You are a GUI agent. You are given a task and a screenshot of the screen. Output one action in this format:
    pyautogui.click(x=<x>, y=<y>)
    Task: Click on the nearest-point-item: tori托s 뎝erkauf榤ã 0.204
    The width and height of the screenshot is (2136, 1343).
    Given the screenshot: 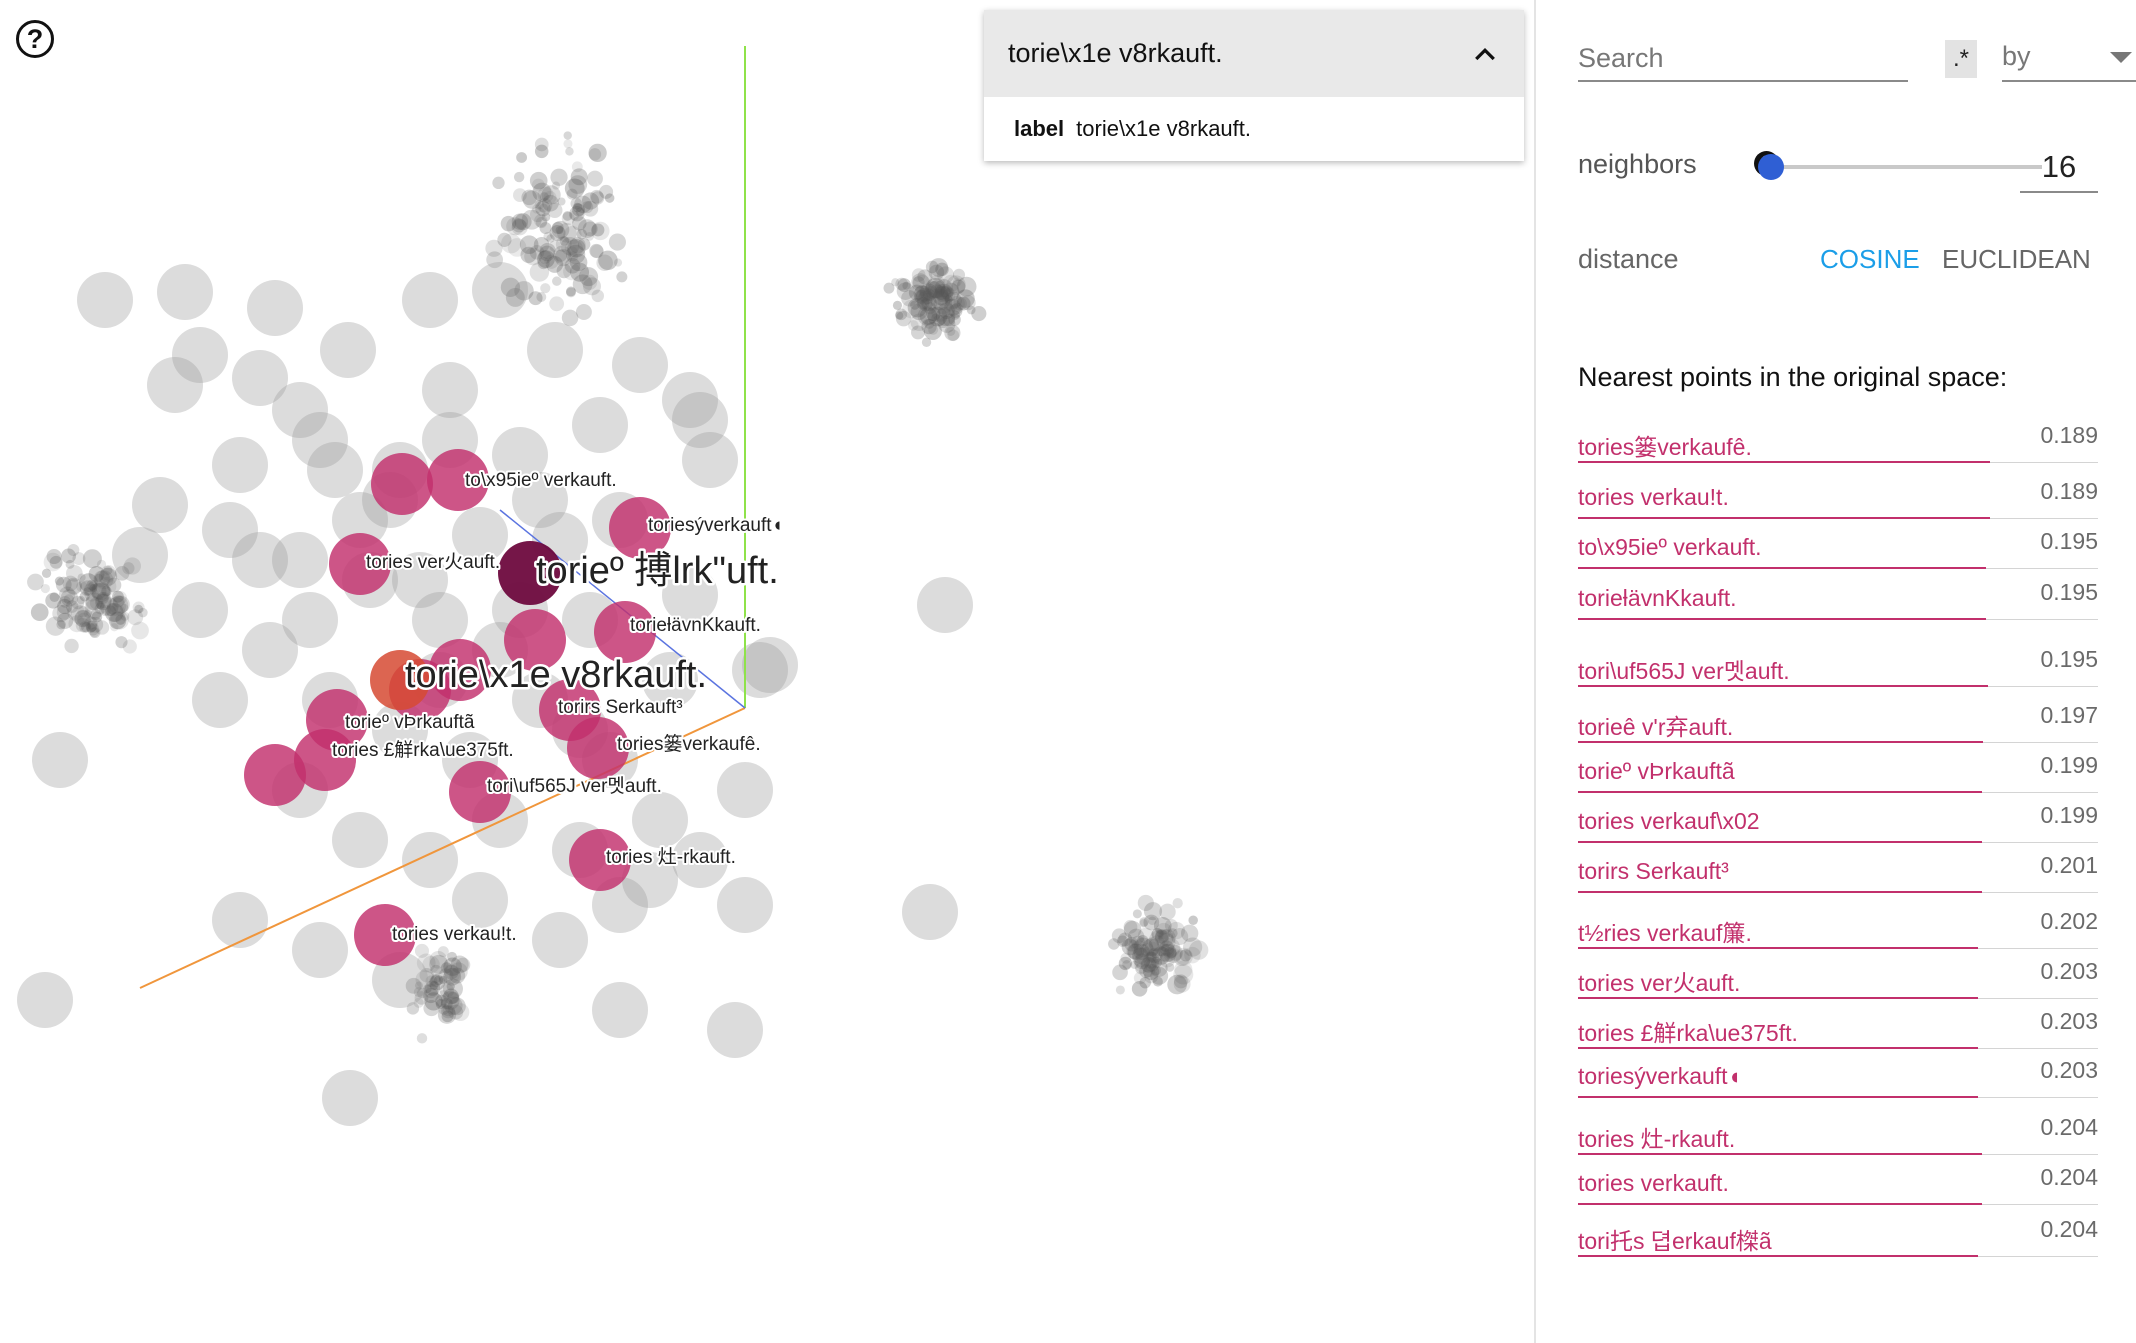 What is the action you would take?
    pyautogui.click(x=1838, y=1237)
    